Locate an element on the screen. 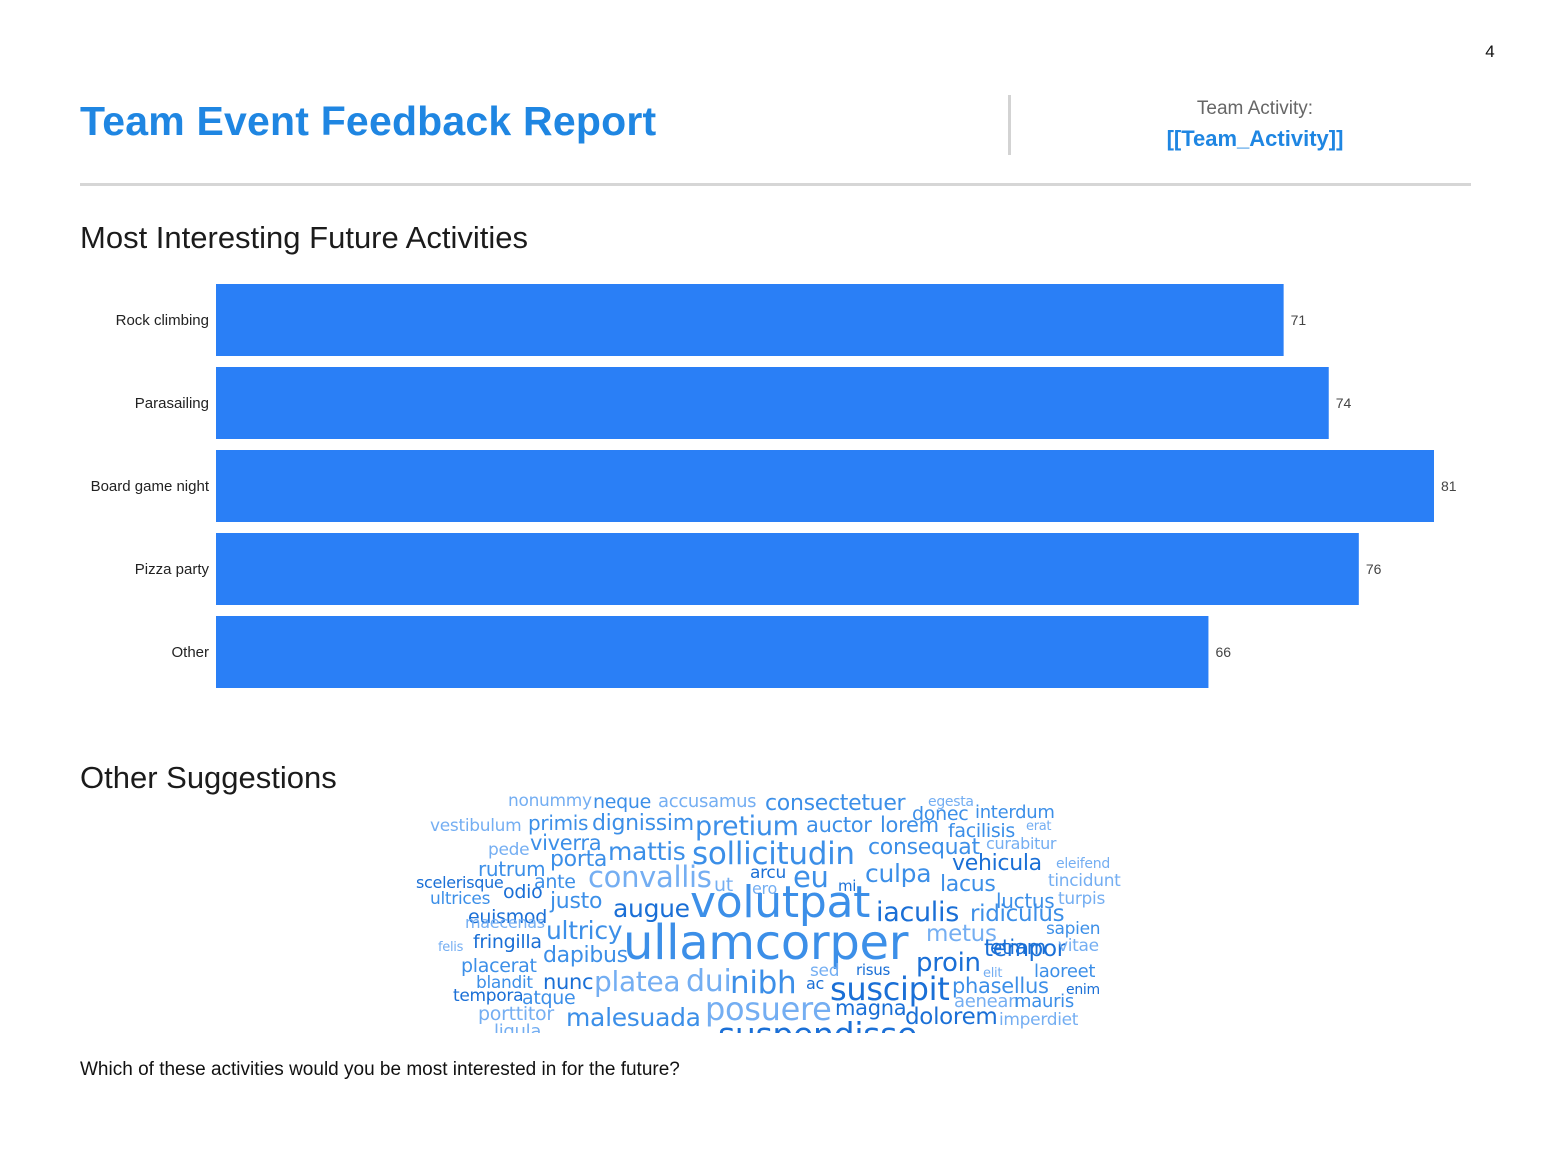  word-cloud-term: ligula is located at coordinates (518, 1027).